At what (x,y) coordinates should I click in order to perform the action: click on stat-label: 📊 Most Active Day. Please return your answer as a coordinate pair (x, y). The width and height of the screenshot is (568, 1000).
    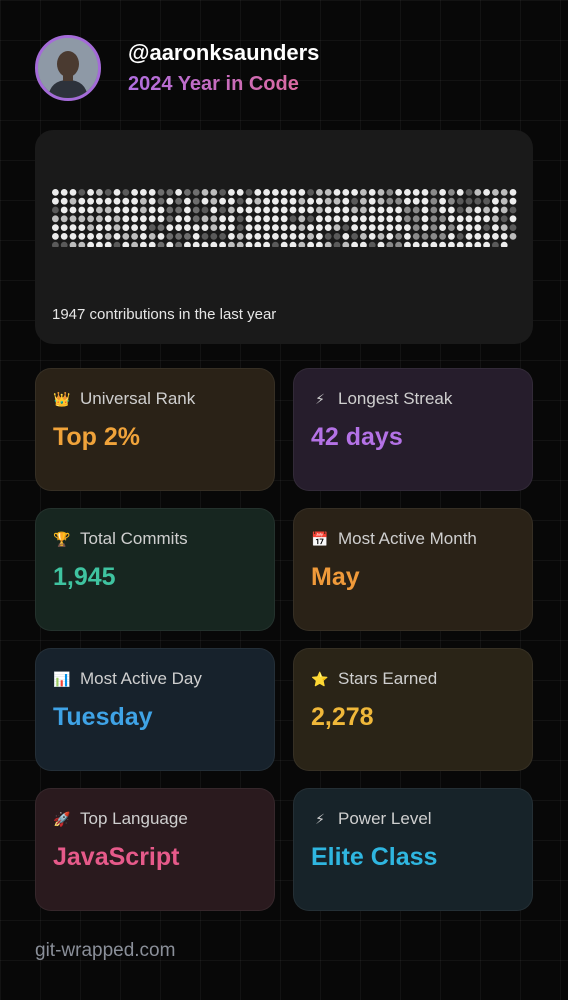
    Looking at the image, I should click on (127, 679).